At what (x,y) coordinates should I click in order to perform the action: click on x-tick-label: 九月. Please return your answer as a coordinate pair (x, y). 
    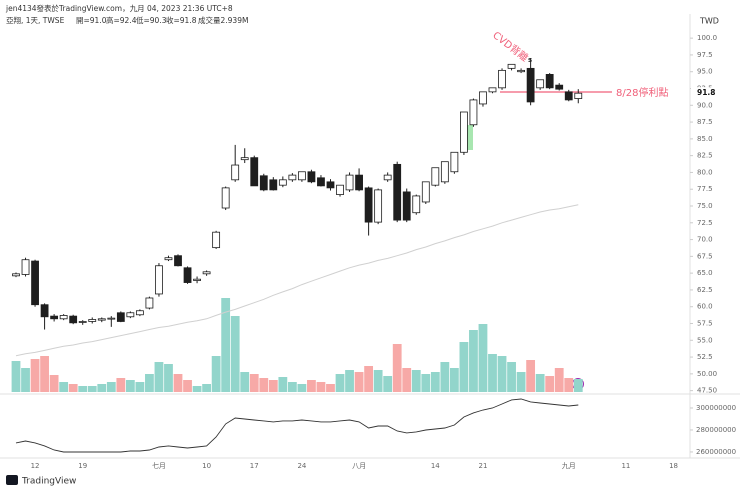
    Looking at the image, I should click on (569, 465).